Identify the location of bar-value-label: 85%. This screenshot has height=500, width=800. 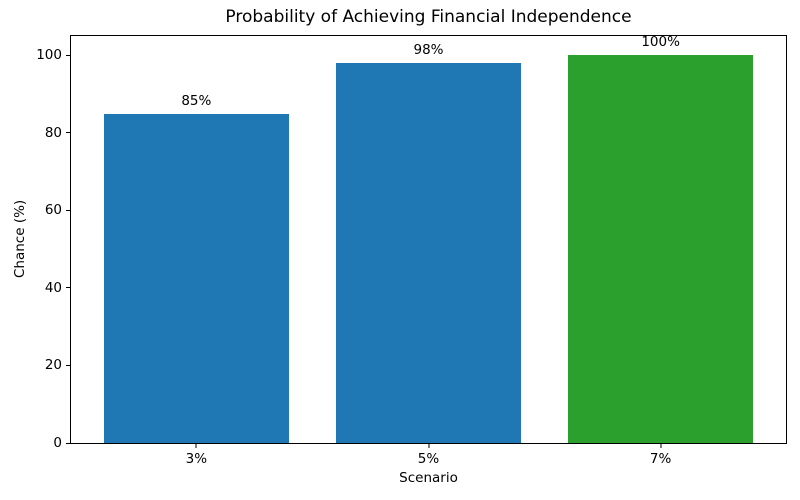
(196, 100).